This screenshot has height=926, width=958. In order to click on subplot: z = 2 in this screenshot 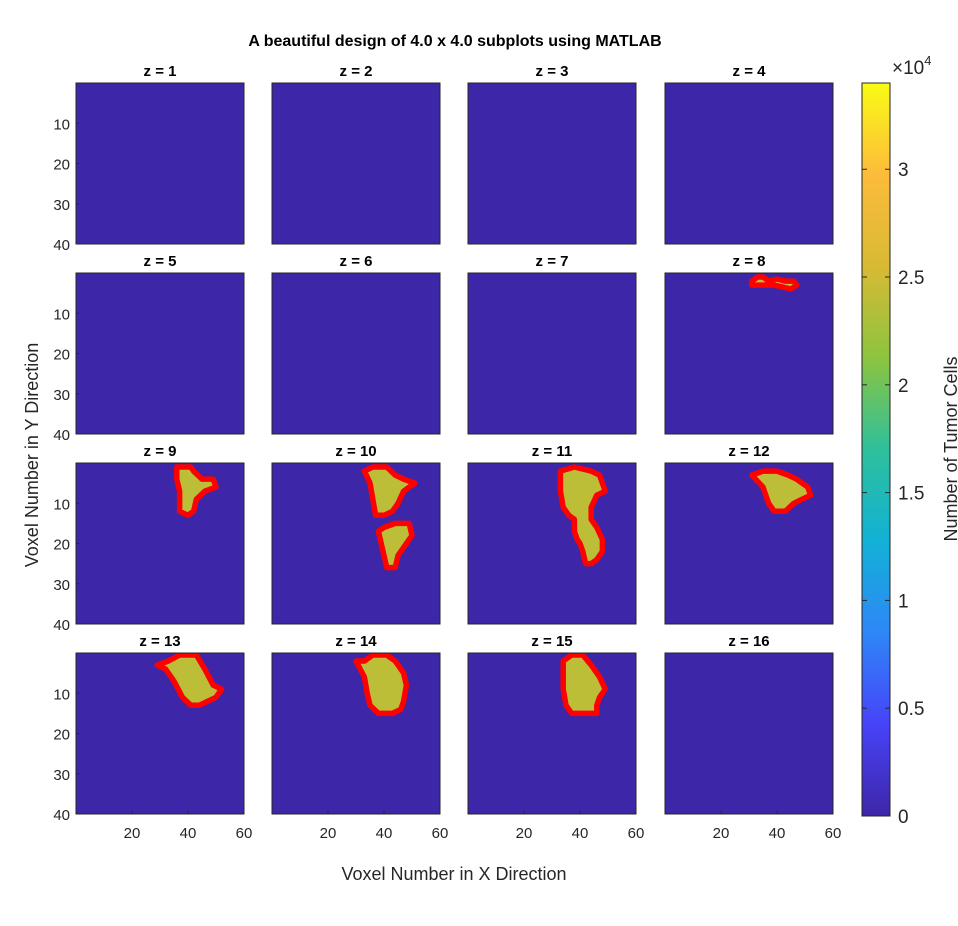, I will do `click(356, 154)`.